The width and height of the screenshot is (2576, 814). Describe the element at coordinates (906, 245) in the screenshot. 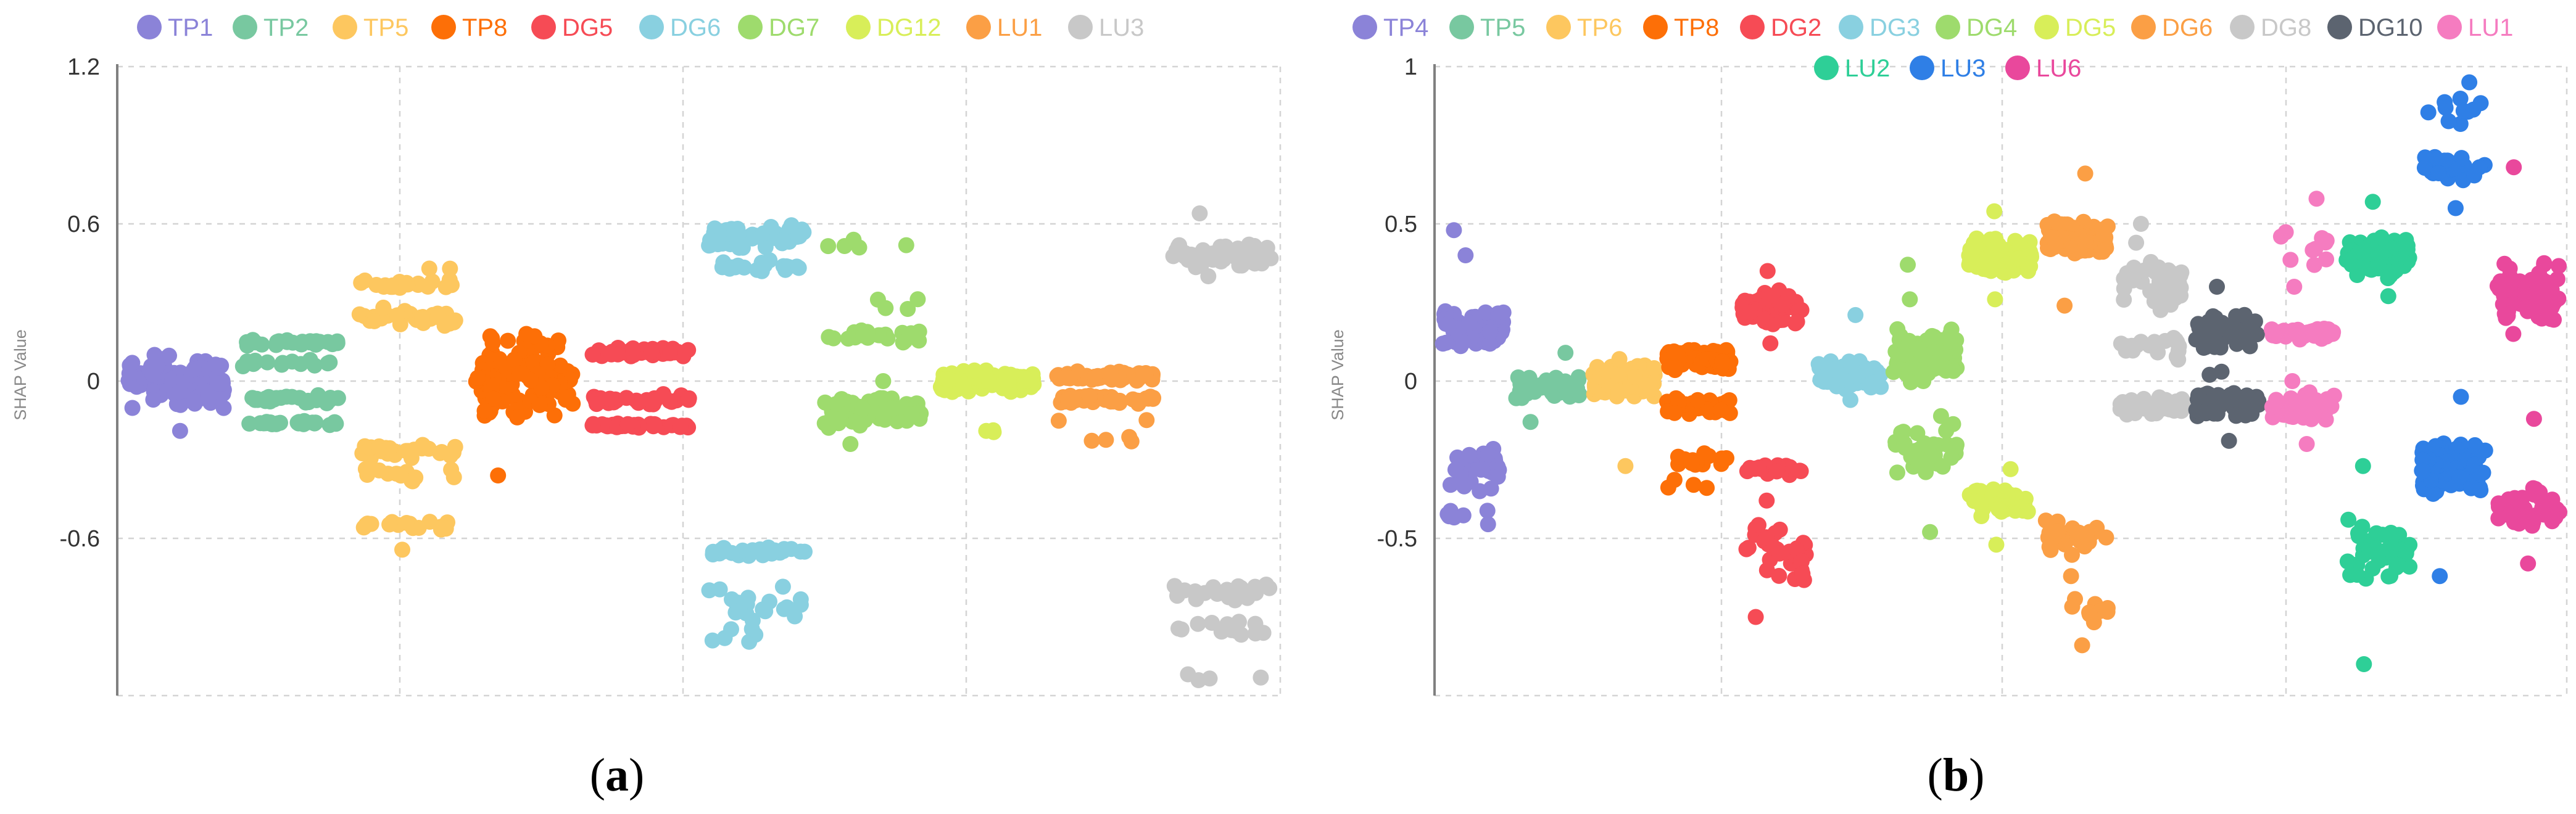

I see `data-point-DG7` at that location.